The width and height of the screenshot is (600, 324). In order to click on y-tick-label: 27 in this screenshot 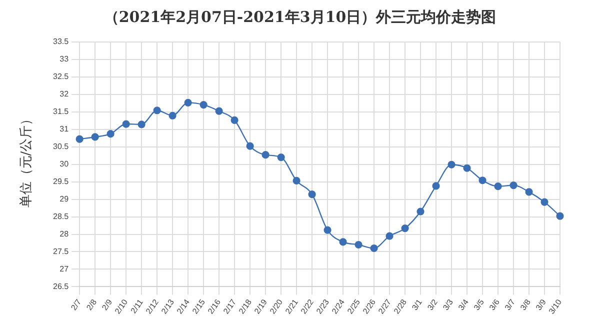, I will do `click(65, 269)`.